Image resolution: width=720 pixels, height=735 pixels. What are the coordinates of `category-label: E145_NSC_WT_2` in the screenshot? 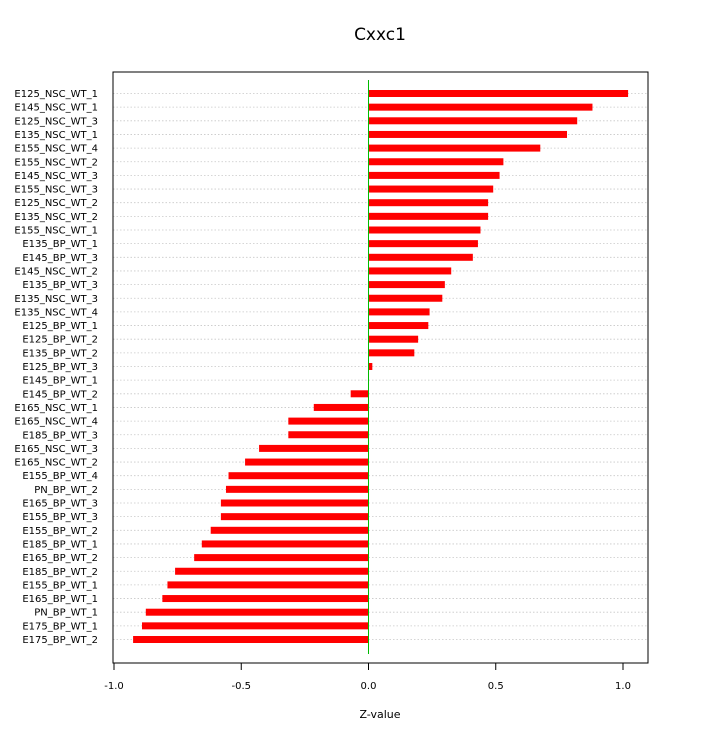 It's located at (56, 271).